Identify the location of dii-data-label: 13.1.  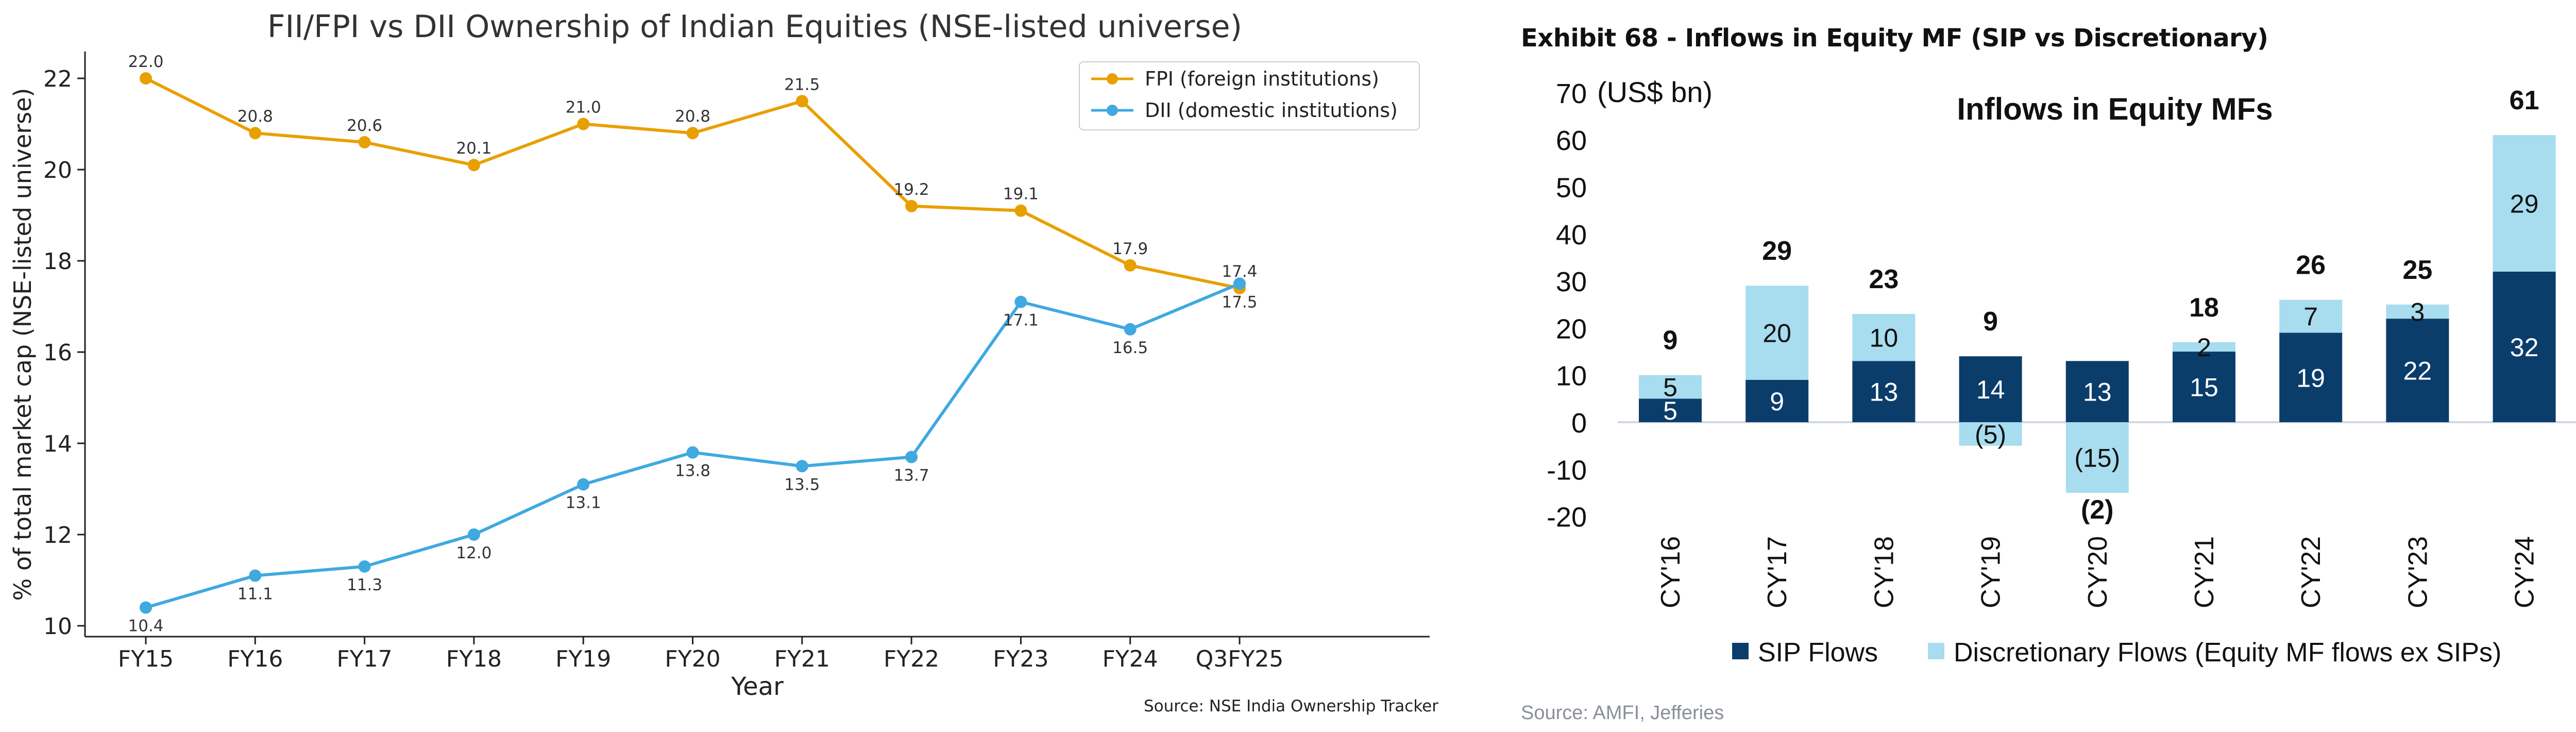
(583, 503).